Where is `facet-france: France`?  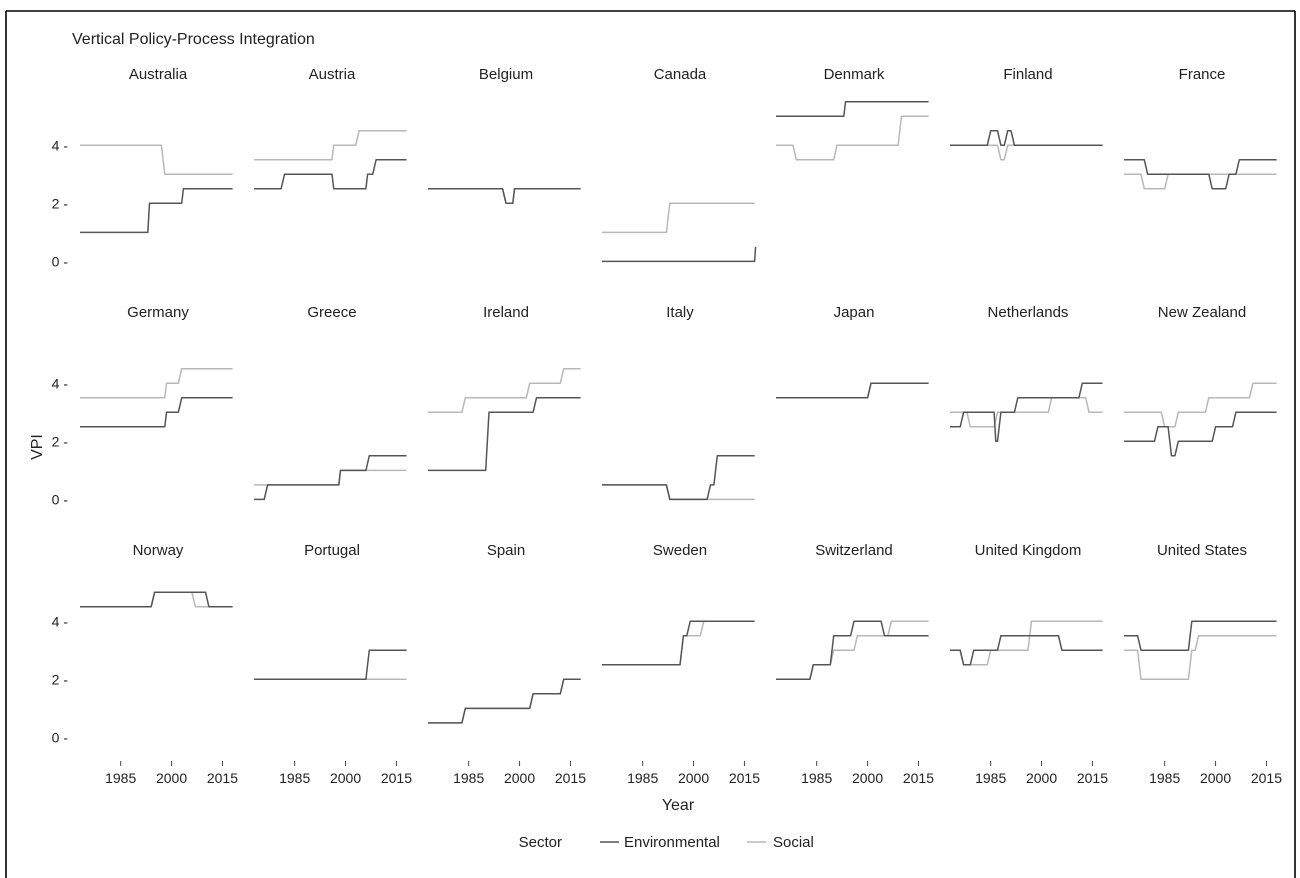
facet-france: France is located at coordinates (1200, 128).